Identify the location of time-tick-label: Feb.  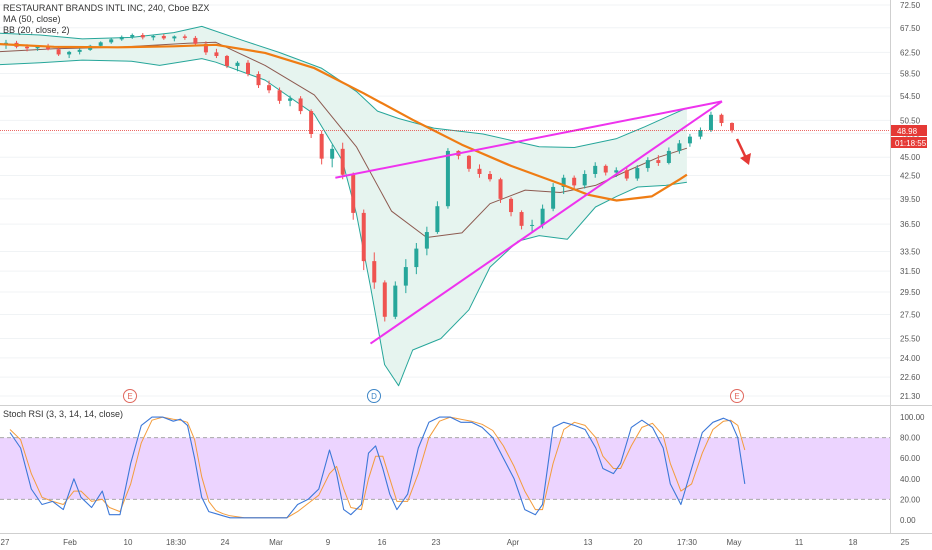
(70, 542).